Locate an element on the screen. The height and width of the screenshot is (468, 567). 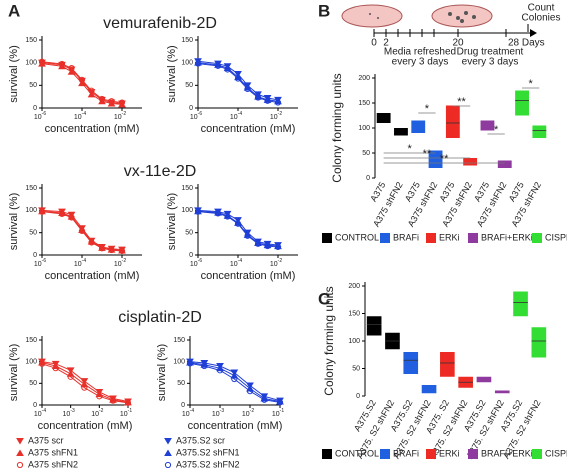
legend-label: BRAFi is located at coordinates (406, 453).